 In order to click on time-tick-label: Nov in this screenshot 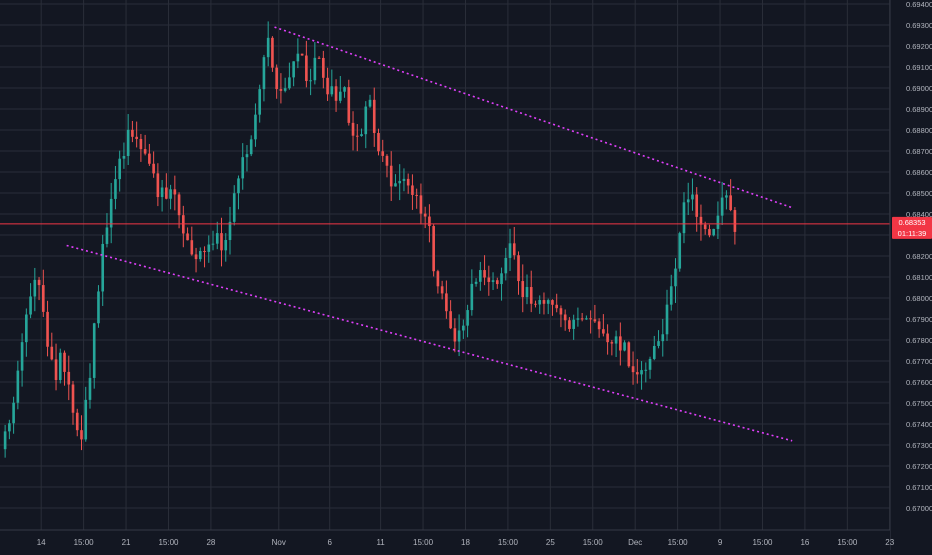, I will do `click(279, 542)`.